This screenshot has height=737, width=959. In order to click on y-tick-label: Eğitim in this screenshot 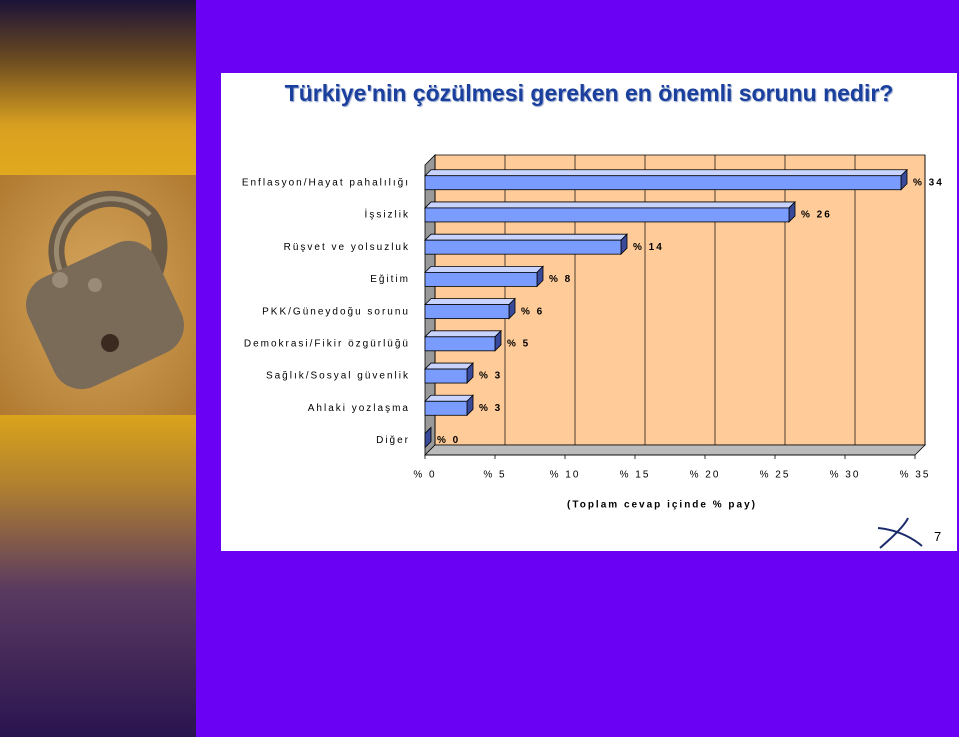, I will do `click(390, 279)`.